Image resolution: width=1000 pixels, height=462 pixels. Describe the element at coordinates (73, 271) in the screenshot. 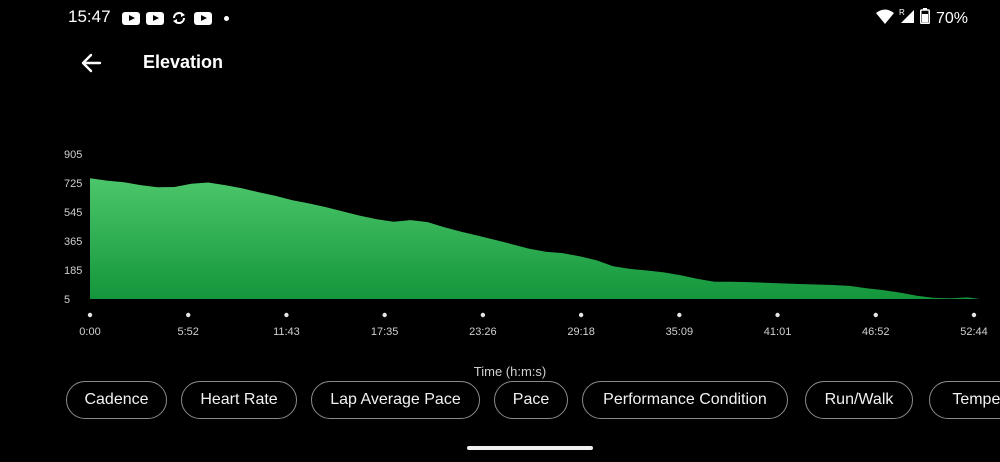

I see `y-tick-label: 185` at that location.